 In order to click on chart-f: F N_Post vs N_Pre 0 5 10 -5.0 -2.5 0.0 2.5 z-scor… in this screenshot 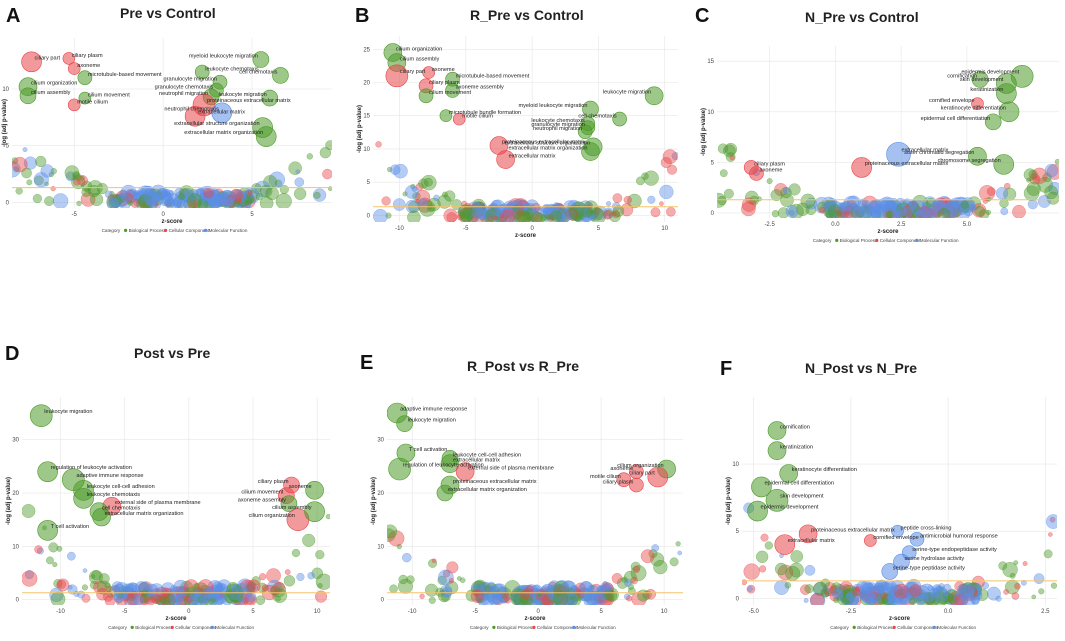, I will do `click(888, 494)`.